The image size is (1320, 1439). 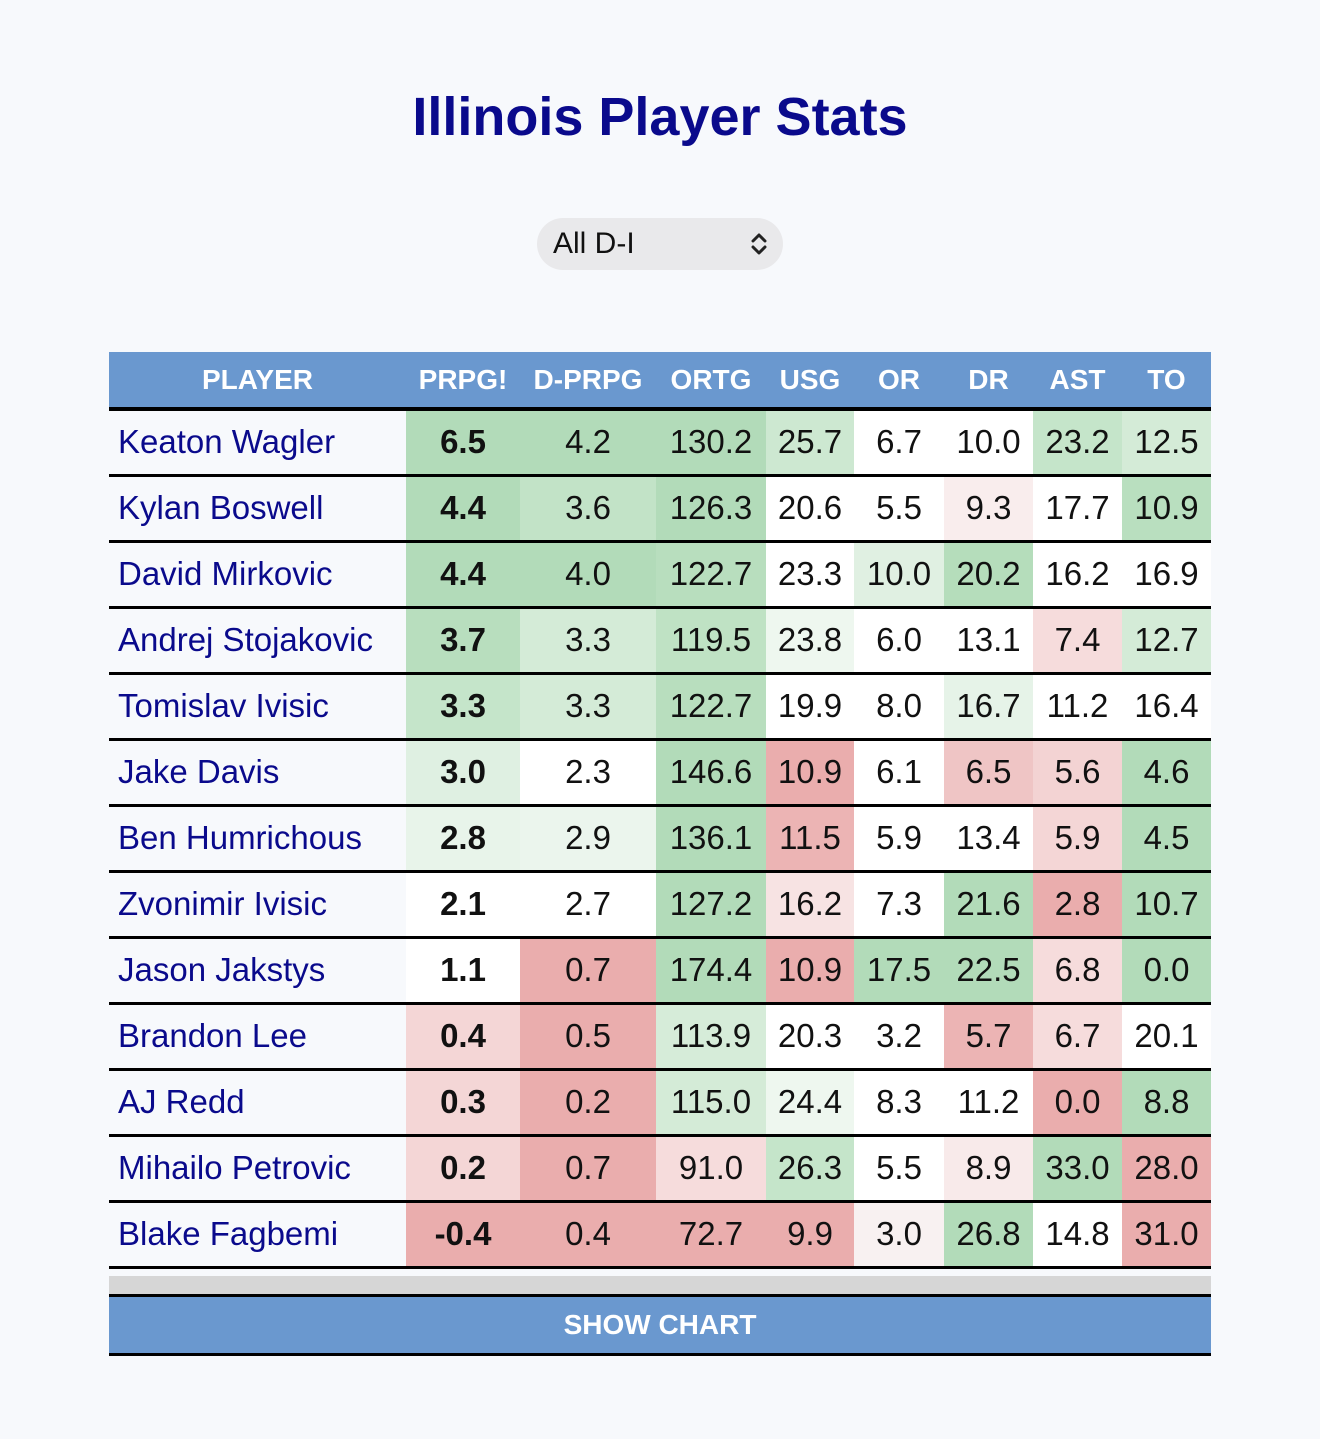 What do you see at coordinates (257, 381) in the screenshot?
I see `column-header-player: PLAYER` at bounding box center [257, 381].